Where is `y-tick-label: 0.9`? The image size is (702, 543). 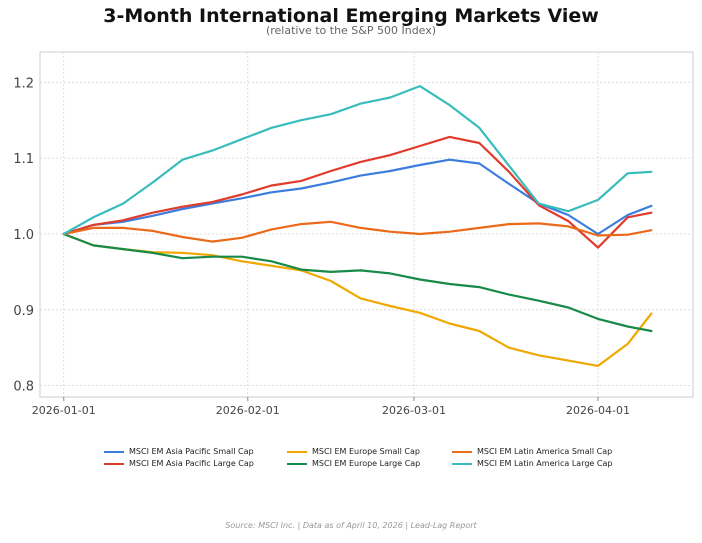 y-tick-label: 0.9 is located at coordinates (23, 311).